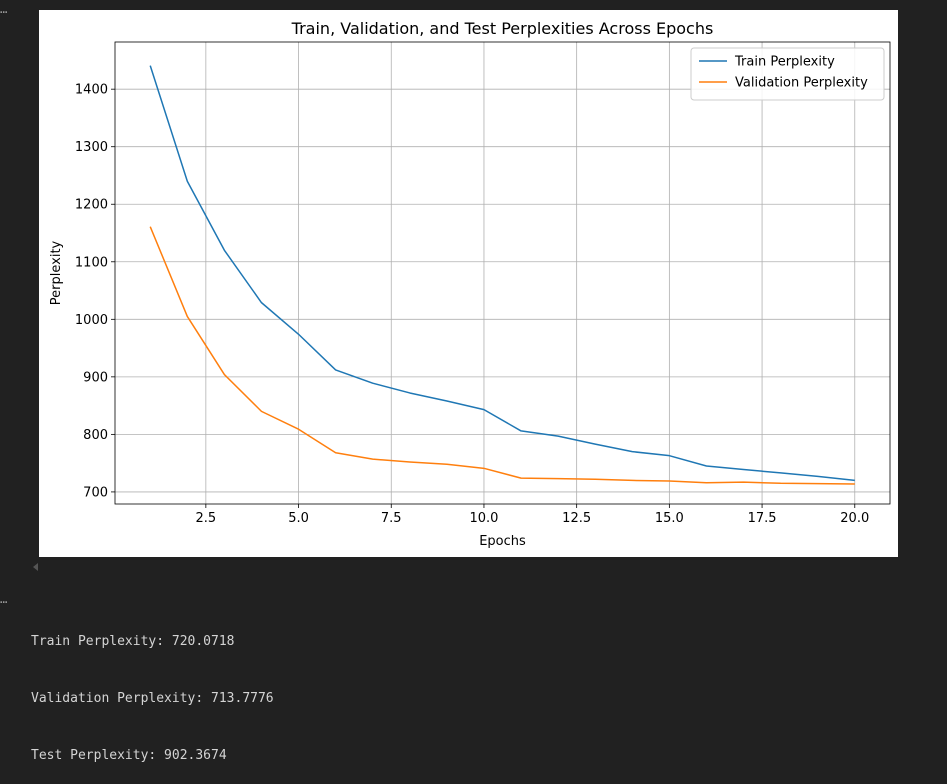 Image resolution: width=947 pixels, height=784 pixels. I want to click on output-line-validation: Validation Perplexity: 713.7776, so click(152, 698).